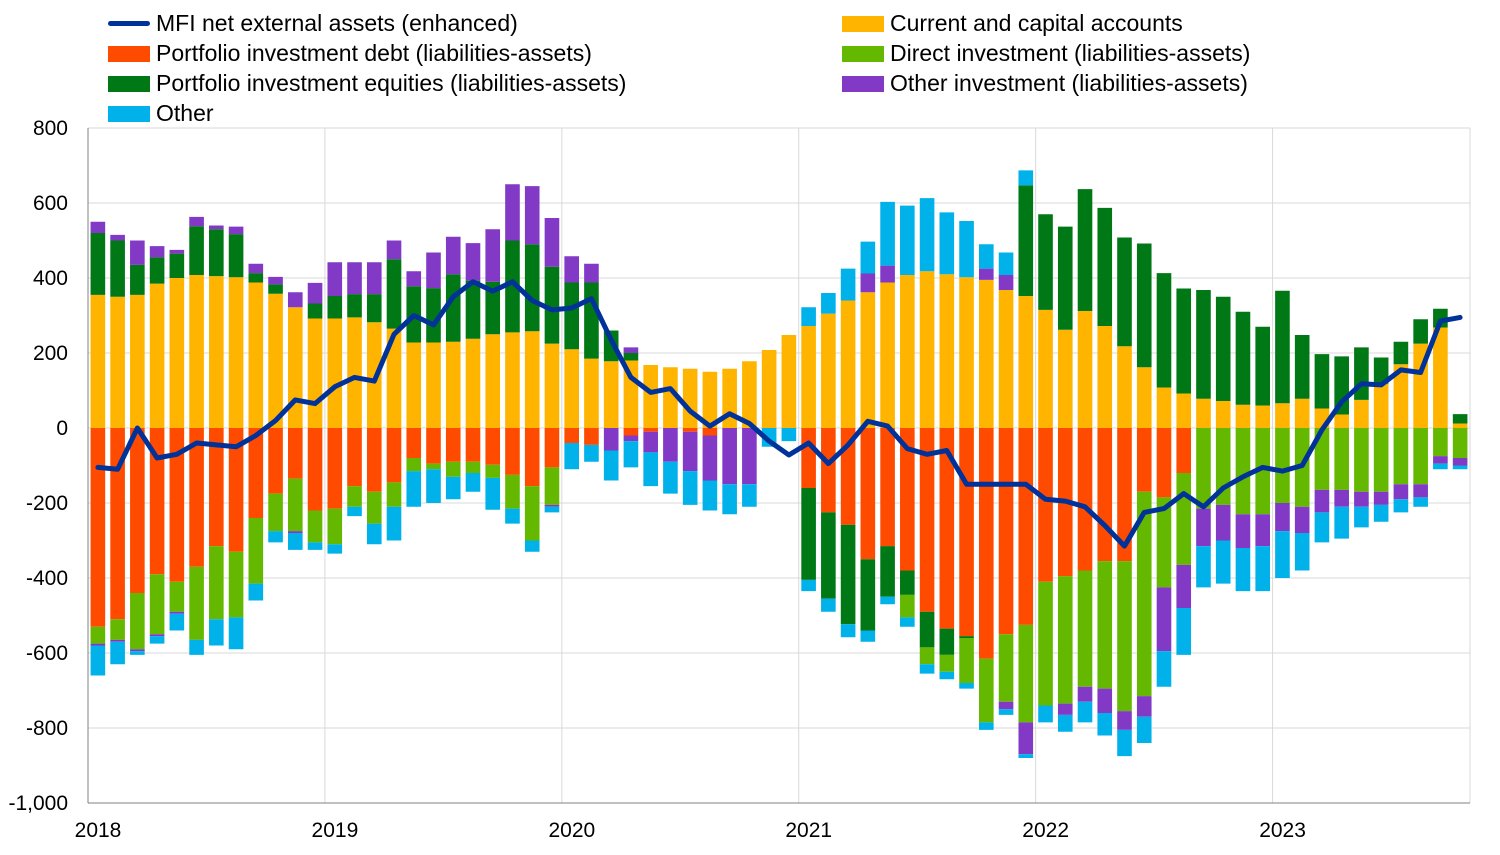 This screenshot has width=1500, height=855. Describe the element at coordinates (591, 320) in the screenshot. I see `bar-s2-m25` at that location.